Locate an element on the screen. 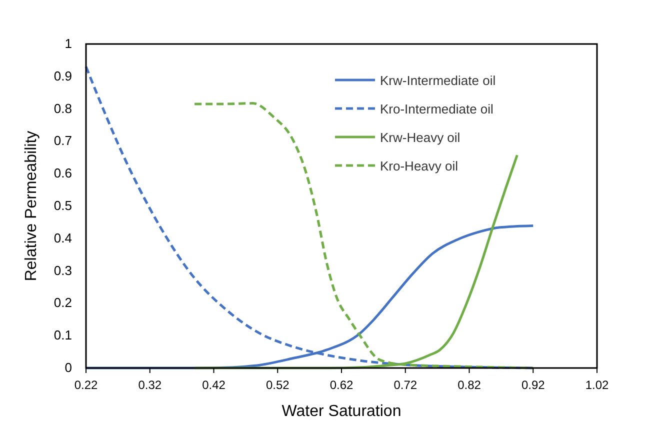 The image size is (663, 432). y-tick-label: 0.4 is located at coordinates (63, 238).